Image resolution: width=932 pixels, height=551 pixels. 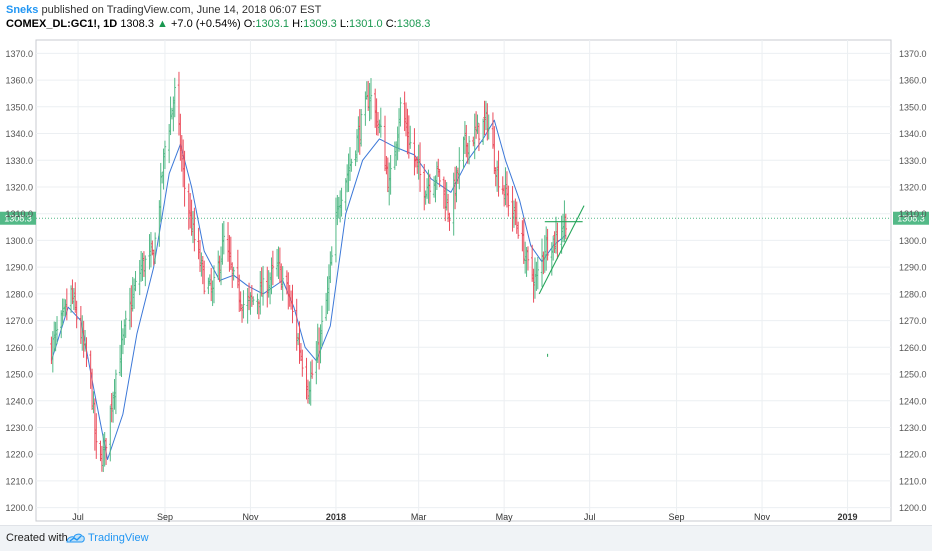 What do you see at coordinates (336, 517) in the screenshot?
I see `x-tick-label: 2018` at bounding box center [336, 517].